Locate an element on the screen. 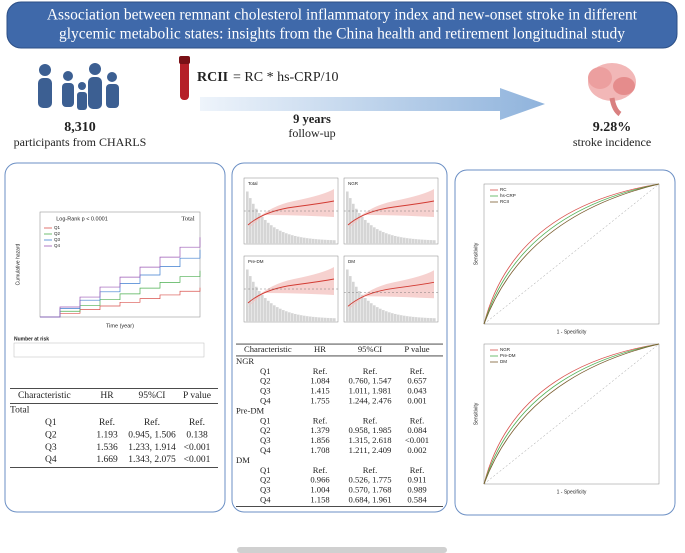 The height and width of the screenshot is (553, 685). legend-label: DM is located at coordinates (503, 361).